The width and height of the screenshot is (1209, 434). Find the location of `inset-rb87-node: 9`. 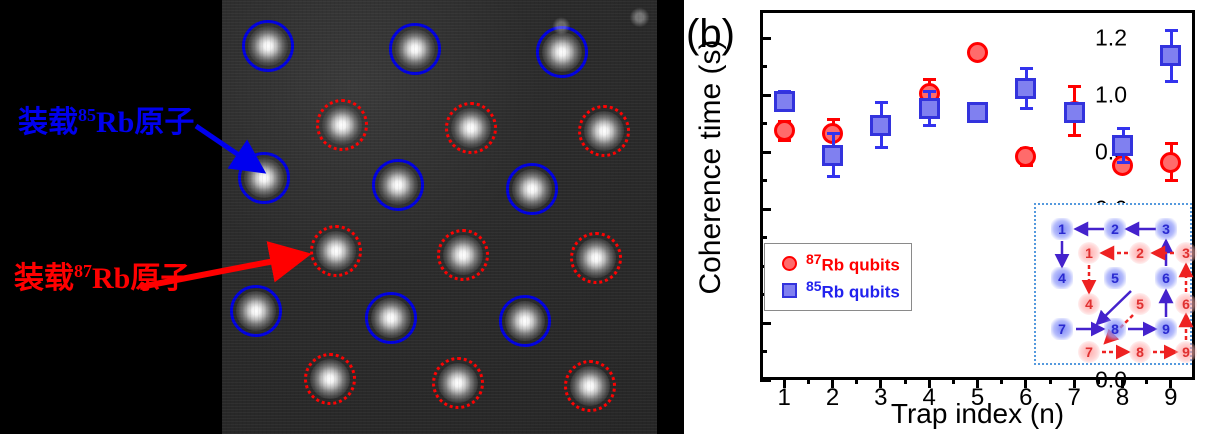

inset-rb87-node: 9 is located at coordinates (1186, 352).